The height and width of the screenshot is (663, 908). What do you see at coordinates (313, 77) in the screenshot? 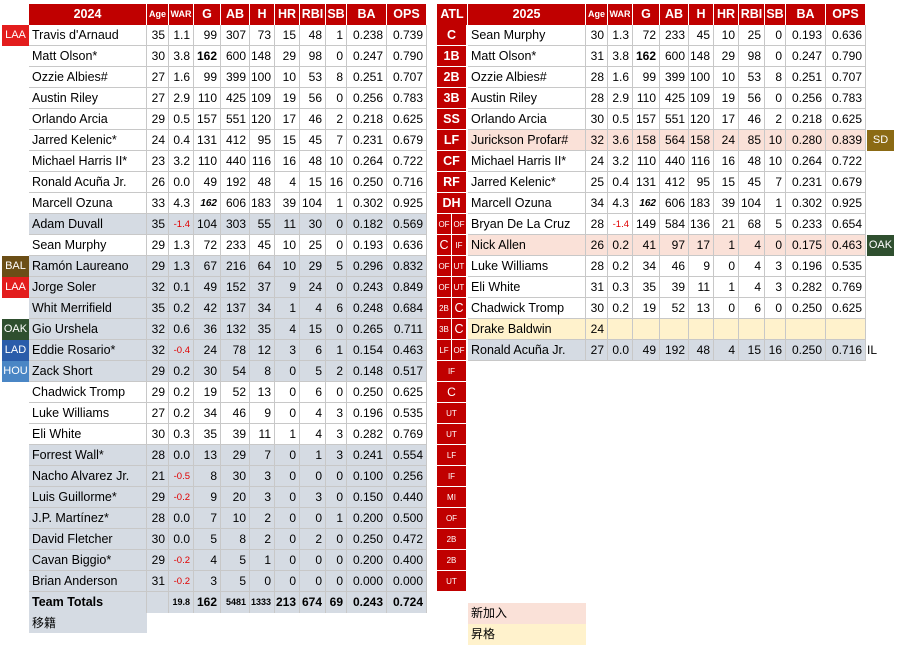
I see `left-cell-rbi: 53` at bounding box center [313, 77].